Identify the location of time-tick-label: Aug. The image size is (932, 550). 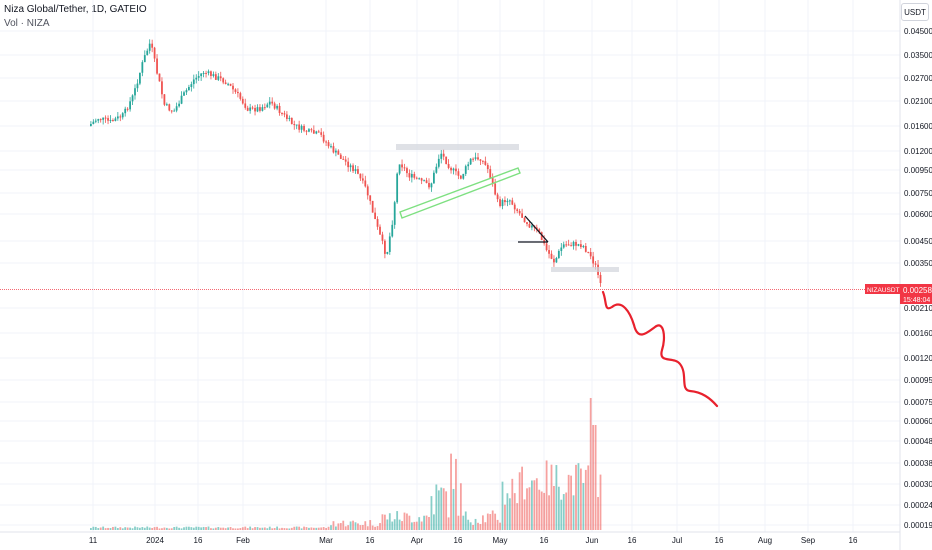
(765, 540).